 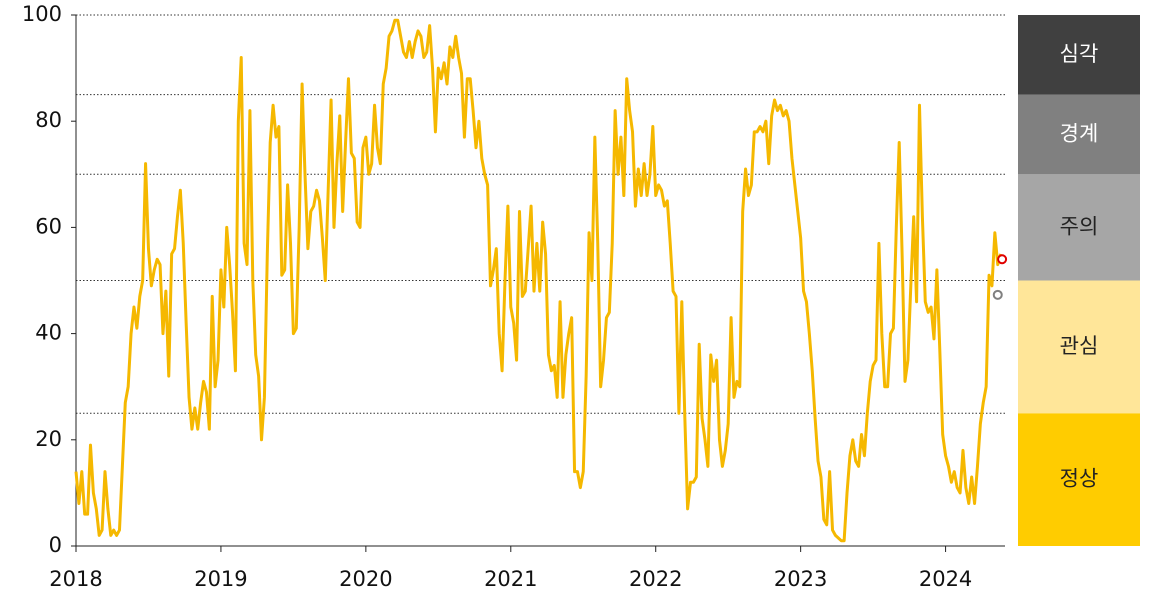 I want to click on y-tick-label: 100, so click(x=42, y=14).